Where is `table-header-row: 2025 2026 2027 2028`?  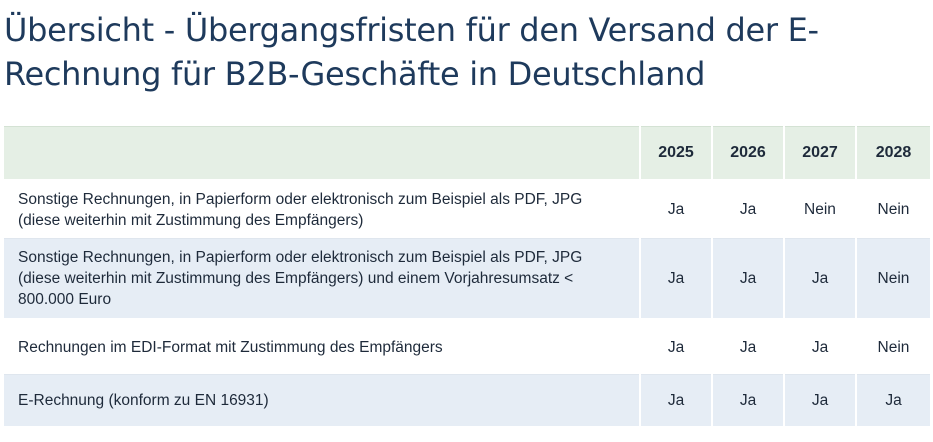 table-header-row: 2025 2026 2027 2028 is located at coordinates (467, 153).